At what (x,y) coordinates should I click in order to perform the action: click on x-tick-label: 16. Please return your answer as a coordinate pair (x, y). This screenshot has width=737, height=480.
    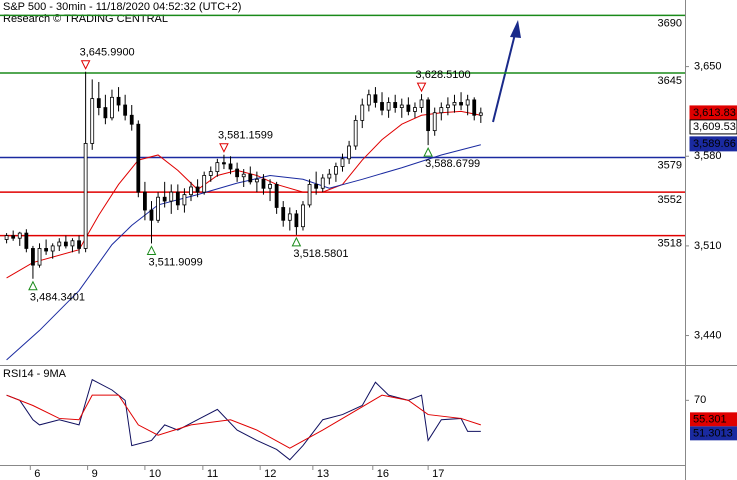
    Looking at the image, I should click on (383, 474).